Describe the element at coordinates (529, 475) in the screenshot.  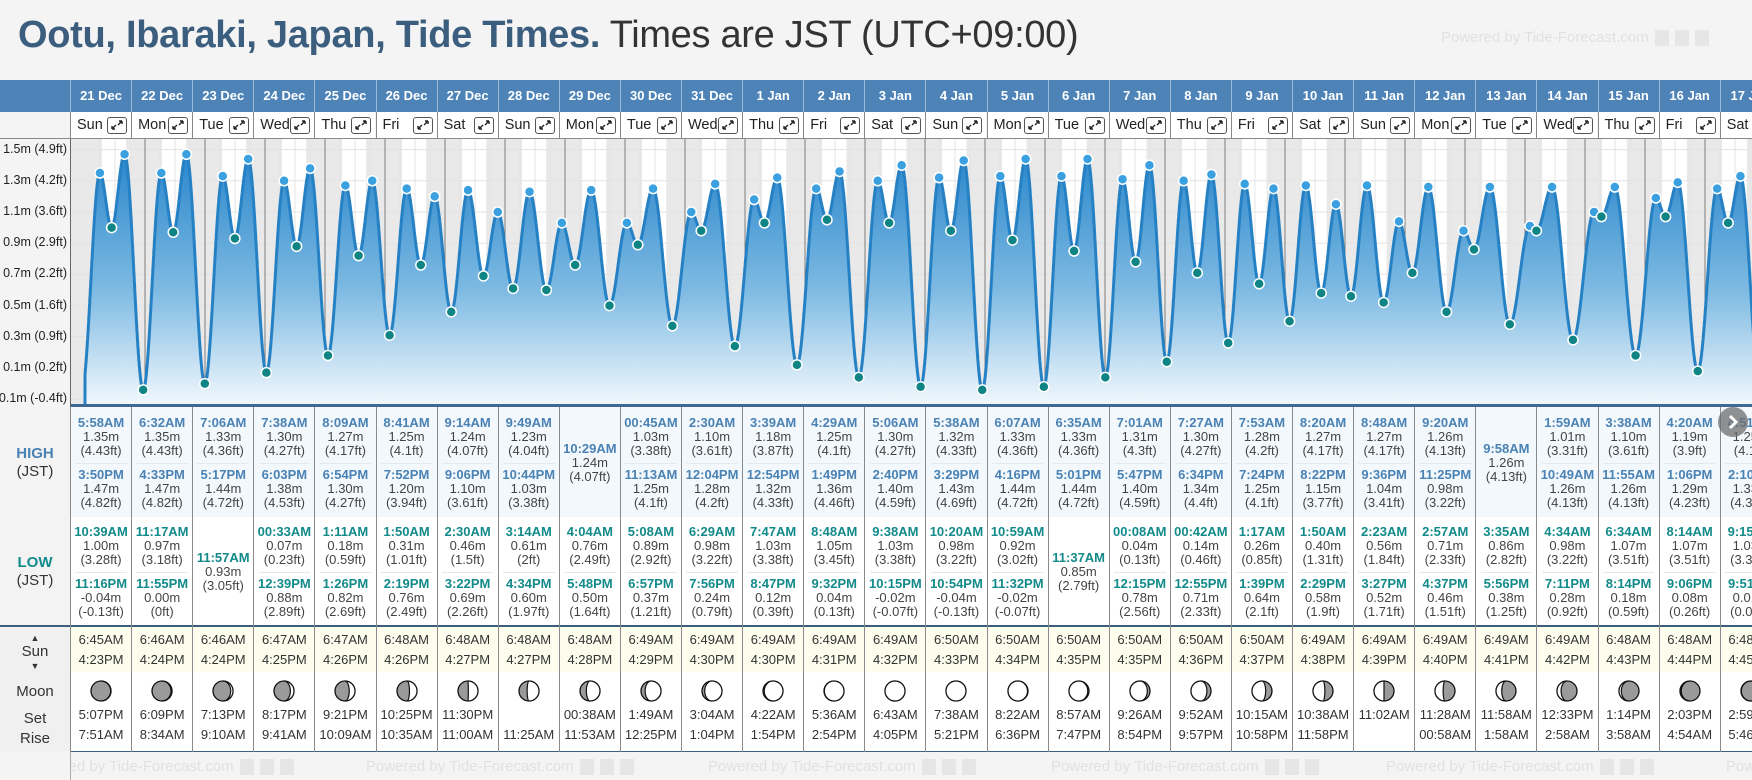
I see `tide-time: 10:44PM` at that location.